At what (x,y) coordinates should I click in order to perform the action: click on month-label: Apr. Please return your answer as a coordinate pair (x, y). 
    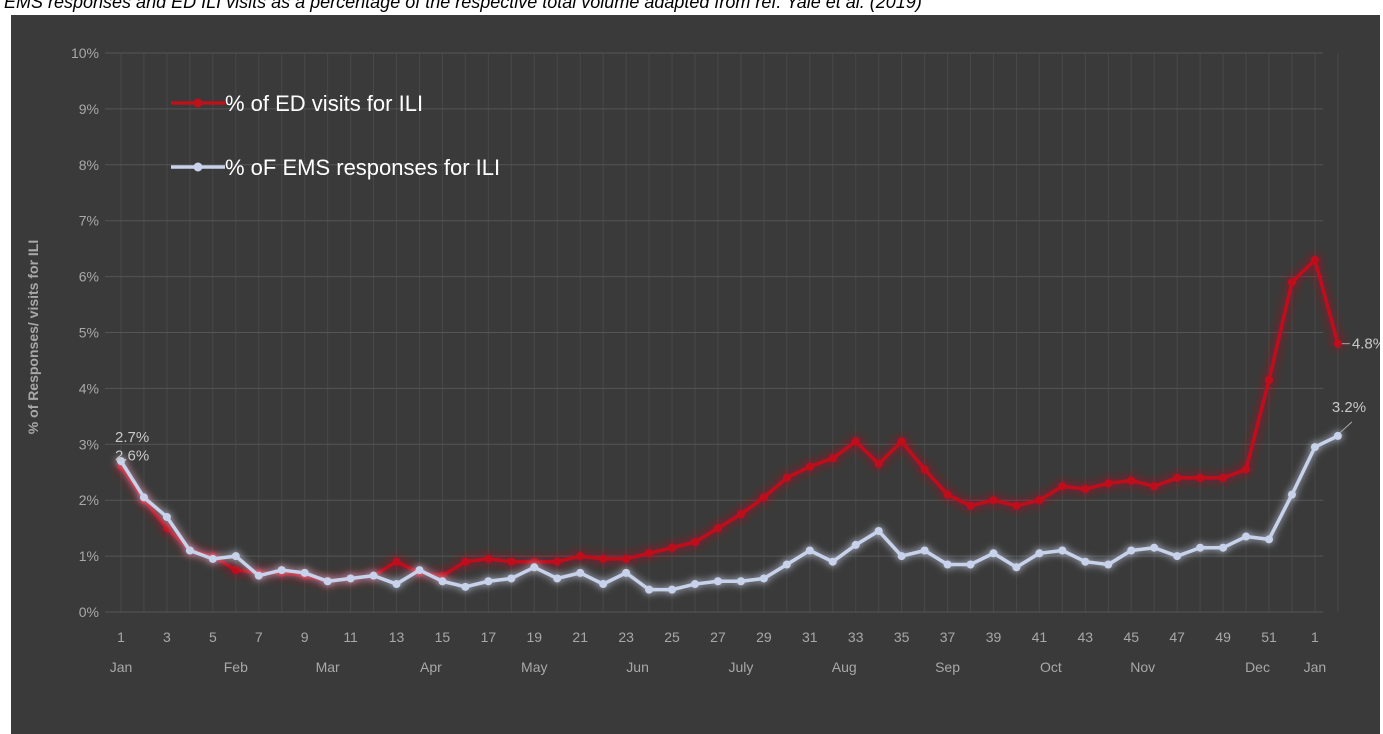
    Looking at the image, I should click on (431, 667).